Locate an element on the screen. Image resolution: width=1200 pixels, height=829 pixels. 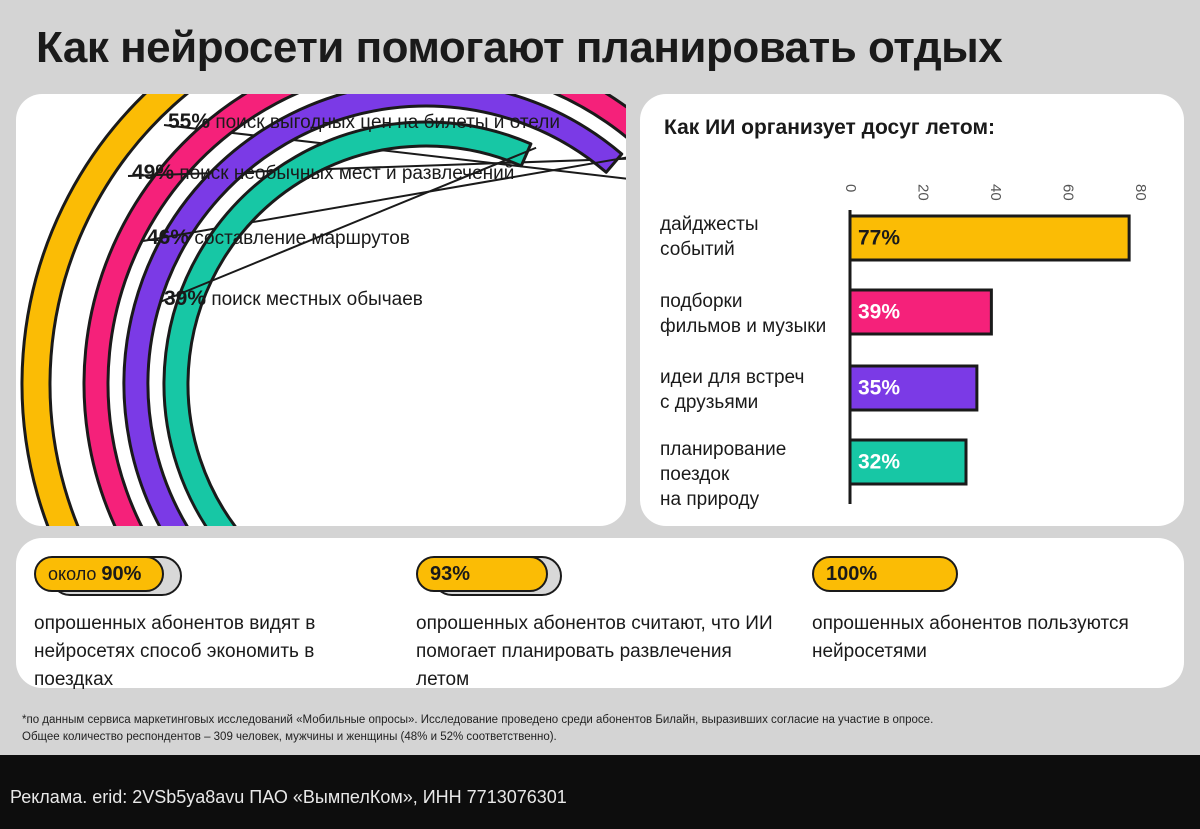
arc-label-3: 39% поиск местных обычаев is located at coordinates (293, 299).